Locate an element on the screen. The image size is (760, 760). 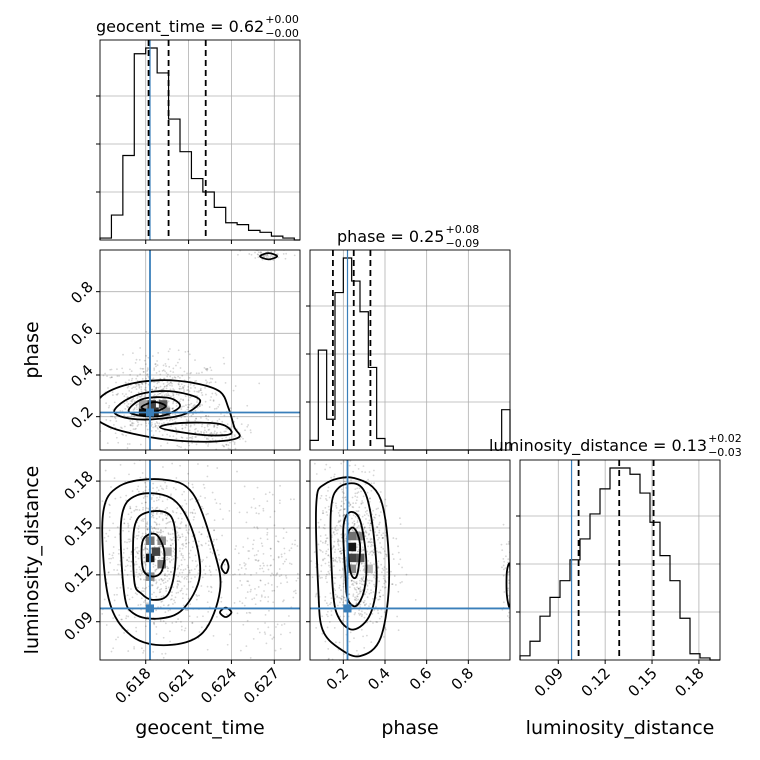
panel-frame is located at coordinates (410, 560).